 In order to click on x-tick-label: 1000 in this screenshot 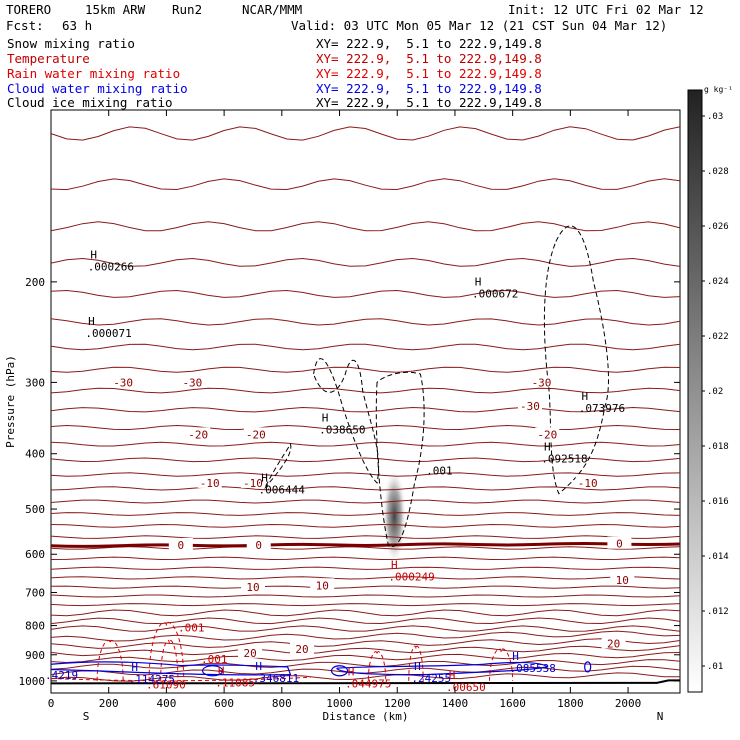, I will do `click(339, 703)`.